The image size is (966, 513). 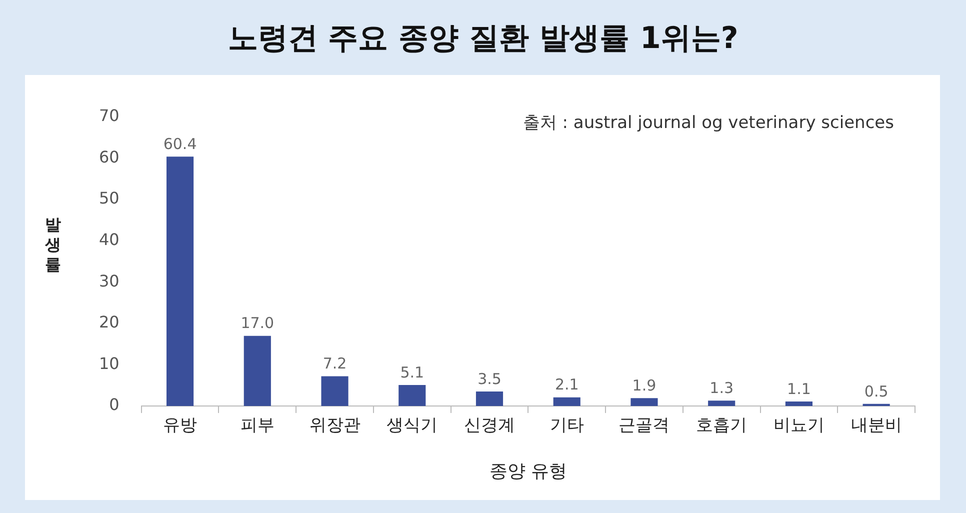 What do you see at coordinates (412, 372) in the screenshot?
I see `data-label: 5.1` at bounding box center [412, 372].